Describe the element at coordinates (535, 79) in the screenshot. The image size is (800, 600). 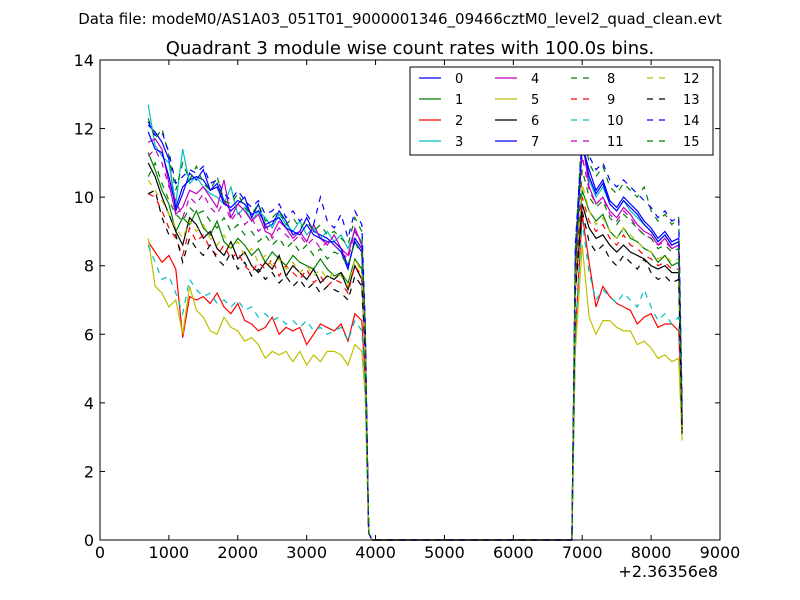
I see `legend-label: 4` at that location.